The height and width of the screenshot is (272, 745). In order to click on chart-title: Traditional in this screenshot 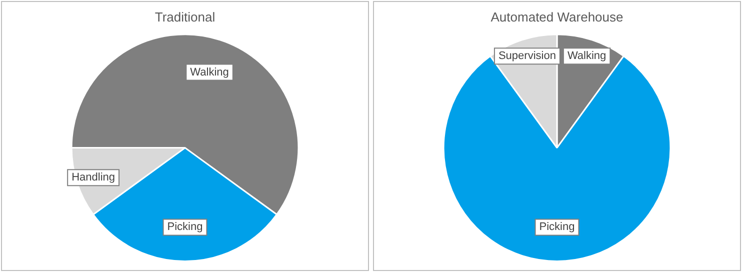, I will do `click(185, 16)`.